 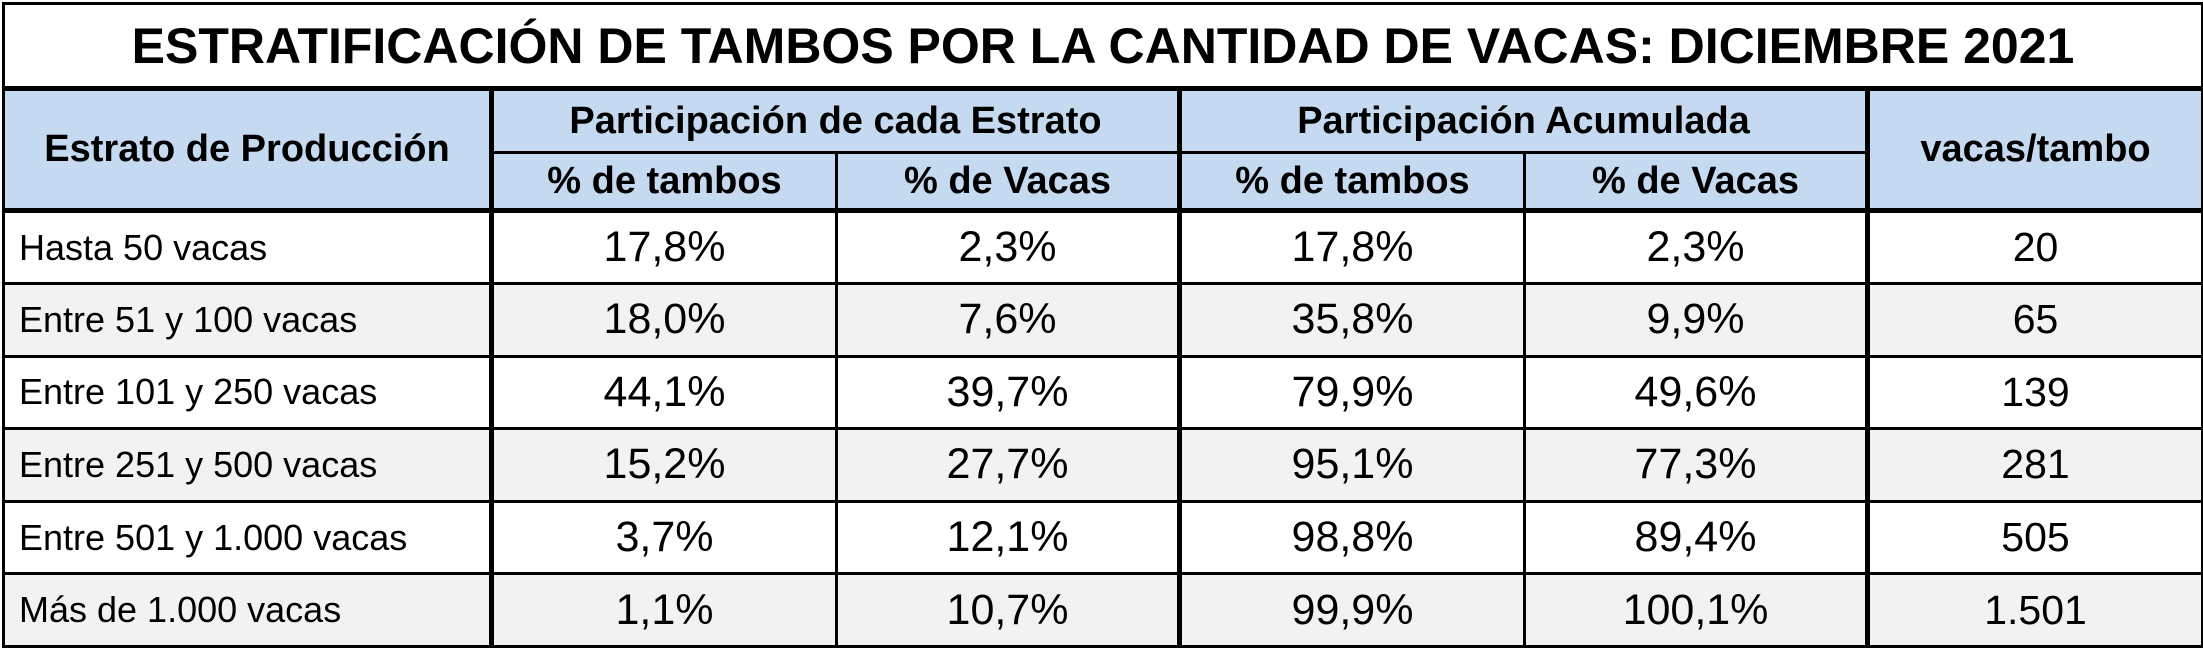 What do you see at coordinates (248, 247) in the screenshot?
I see `row-label: Hasta 50 vacas` at bounding box center [248, 247].